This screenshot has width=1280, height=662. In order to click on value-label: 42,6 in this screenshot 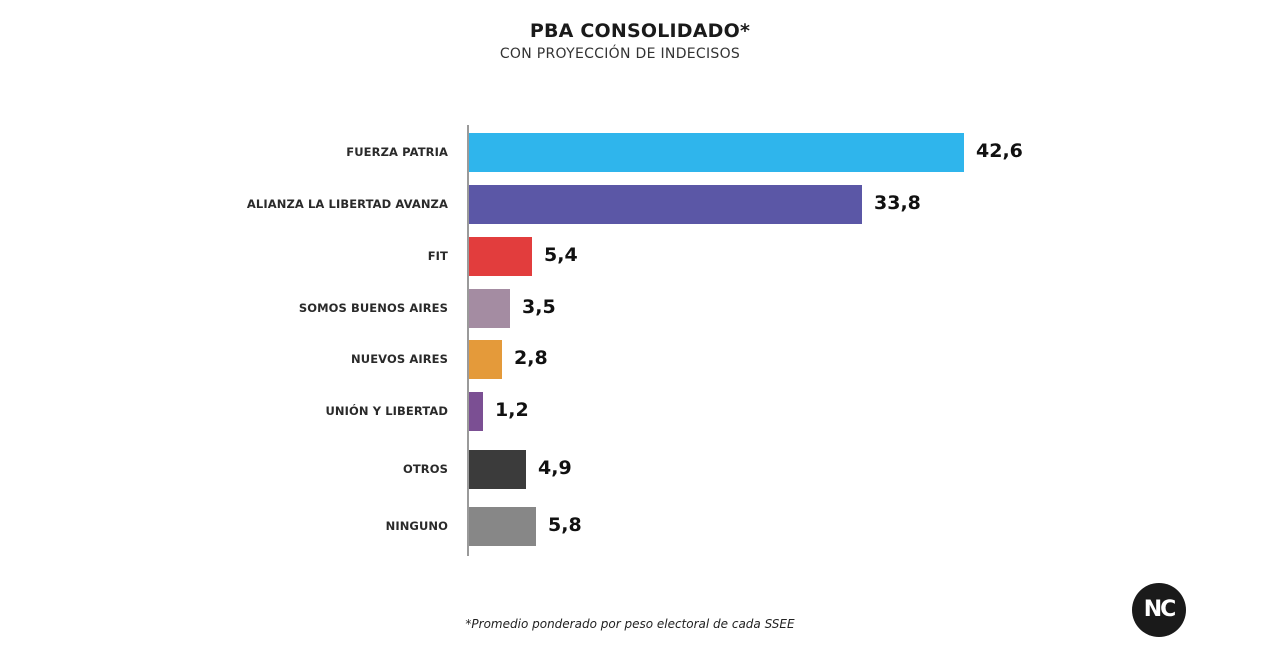, I will do `click(999, 151)`.